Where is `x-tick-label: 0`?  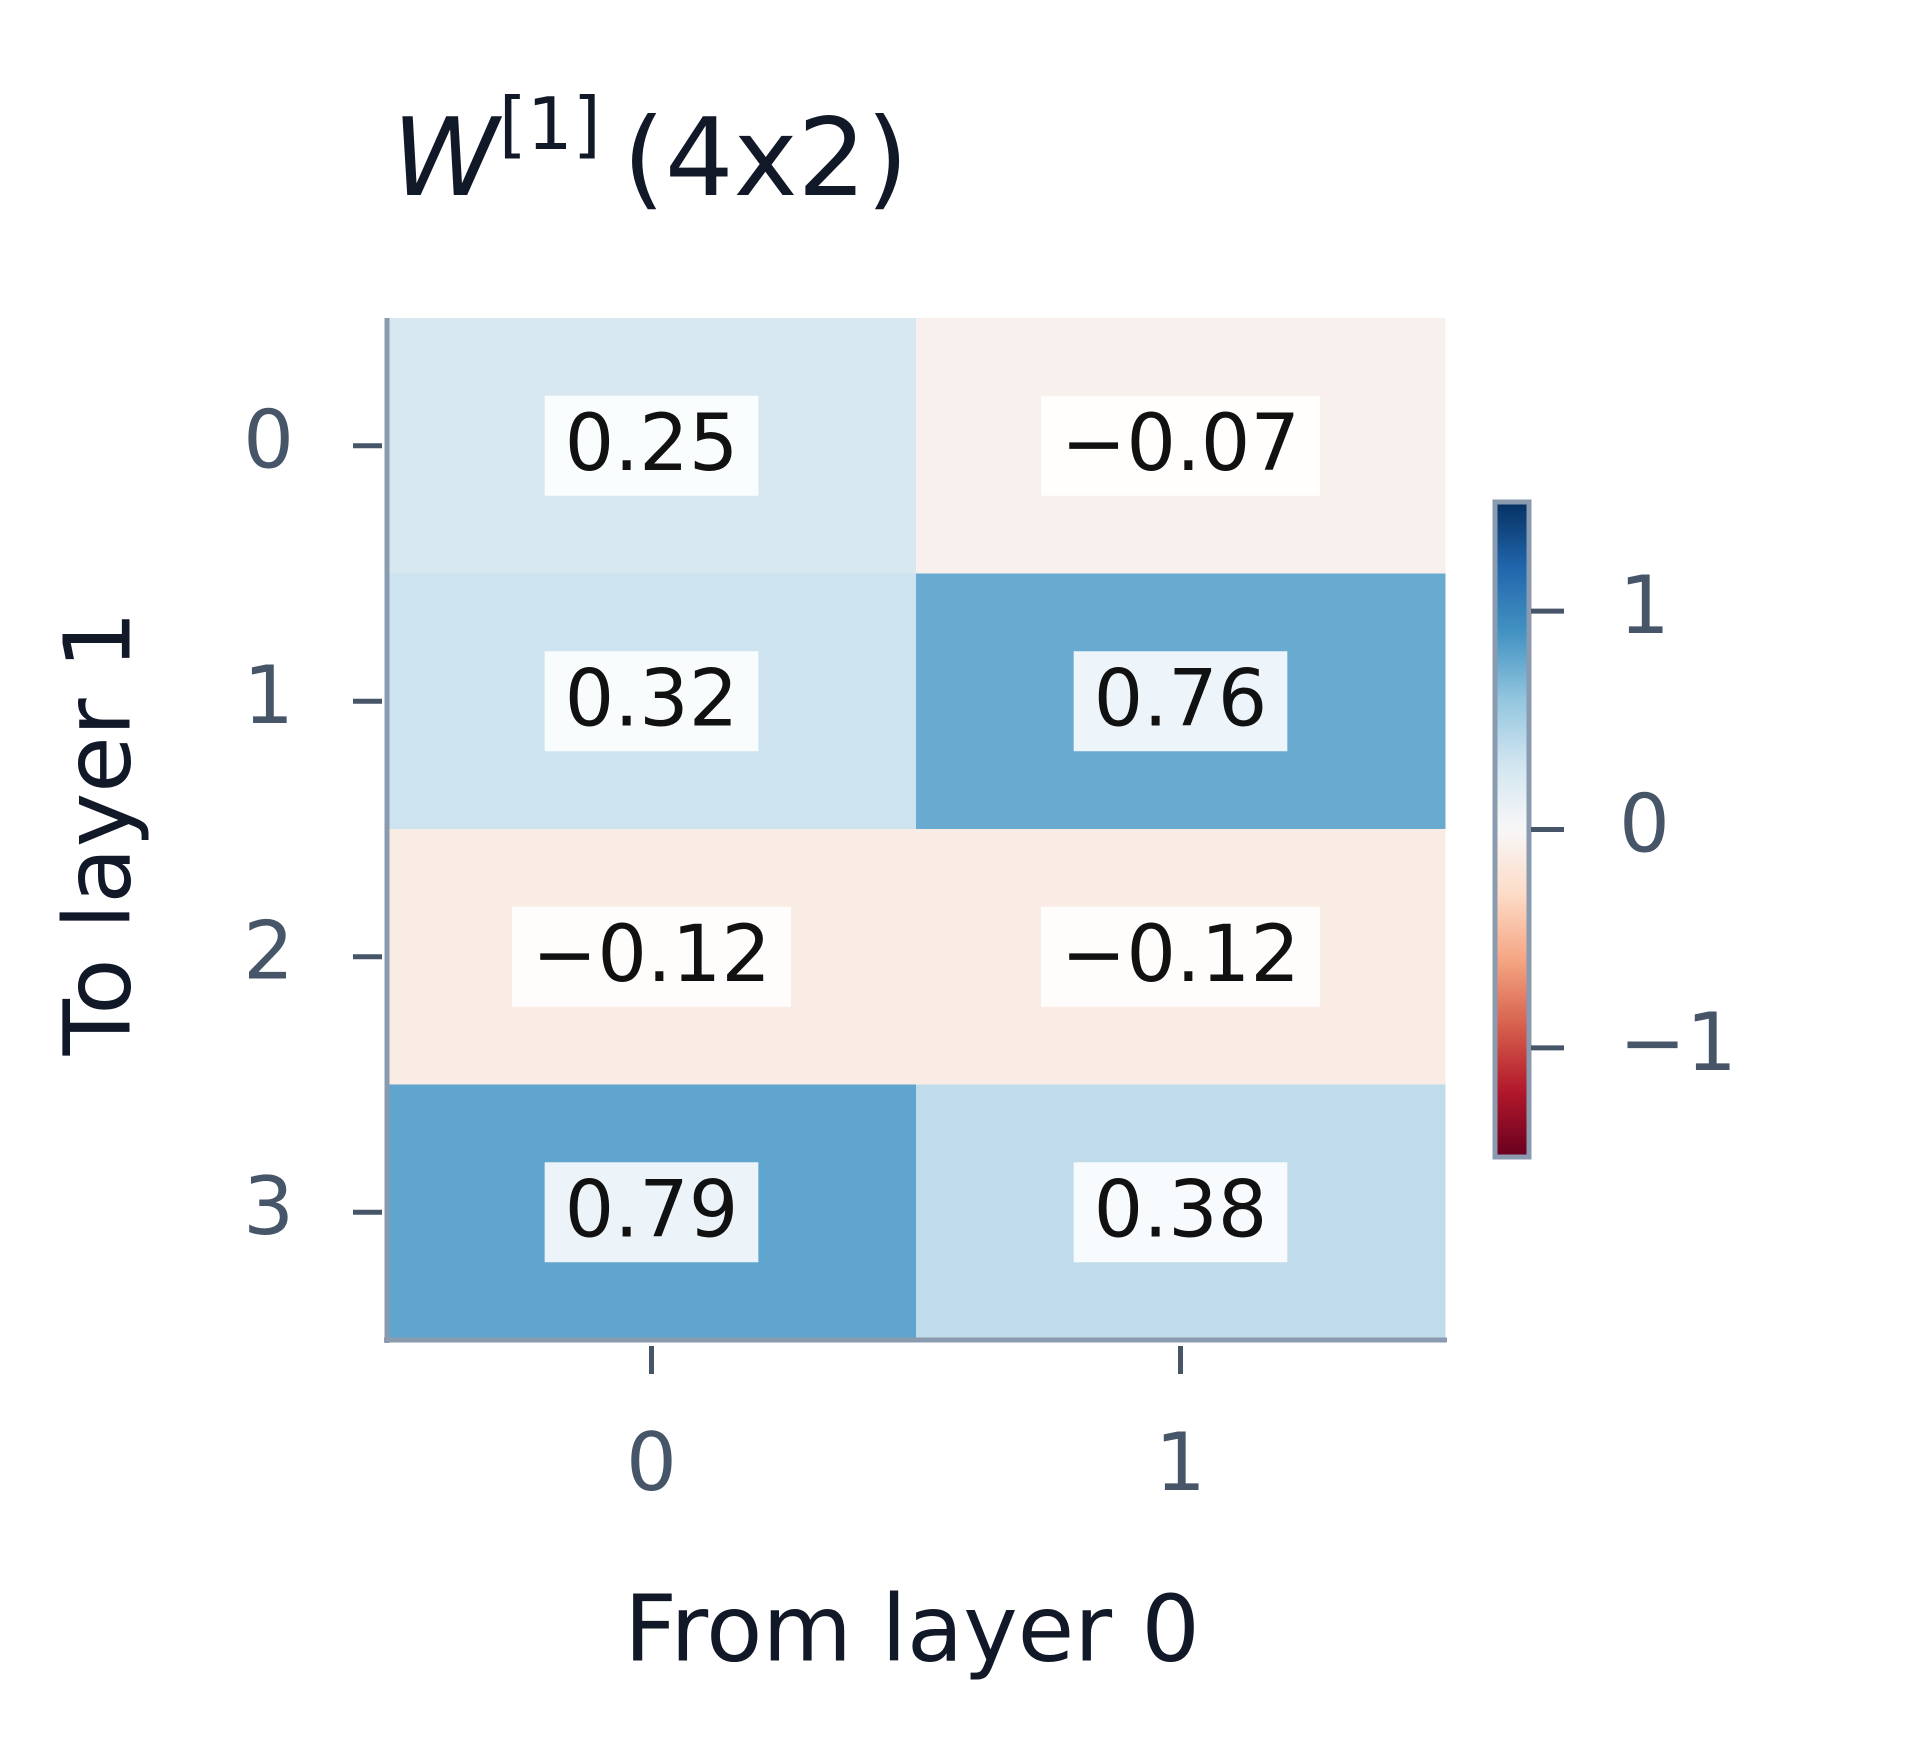
x-tick-label: 0 is located at coordinates (651, 1462).